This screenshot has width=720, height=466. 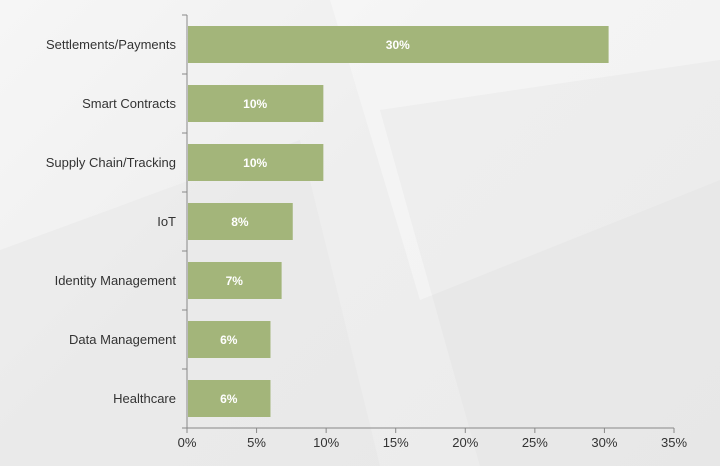 I want to click on x-tick-label: 5%, so click(x=256, y=442).